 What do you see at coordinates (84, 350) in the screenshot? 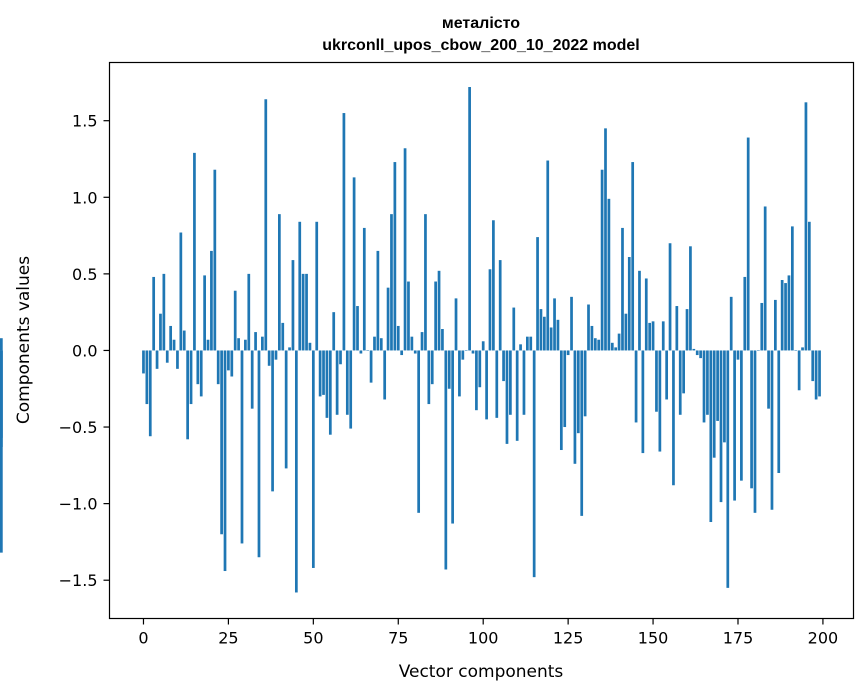
I see `y-tick-label: 0.0` at bounding box center [84, 350].